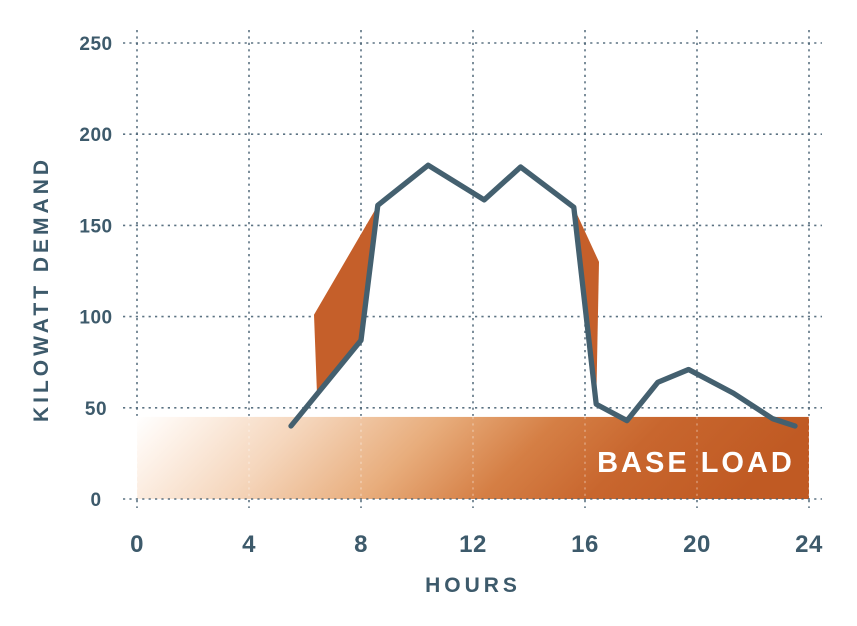 The image size is (857, 626). What do you see at coordinates (95, 318) in the screenshot?
I see `y-tick-label-100: 100` at bounding box center [95, 318].